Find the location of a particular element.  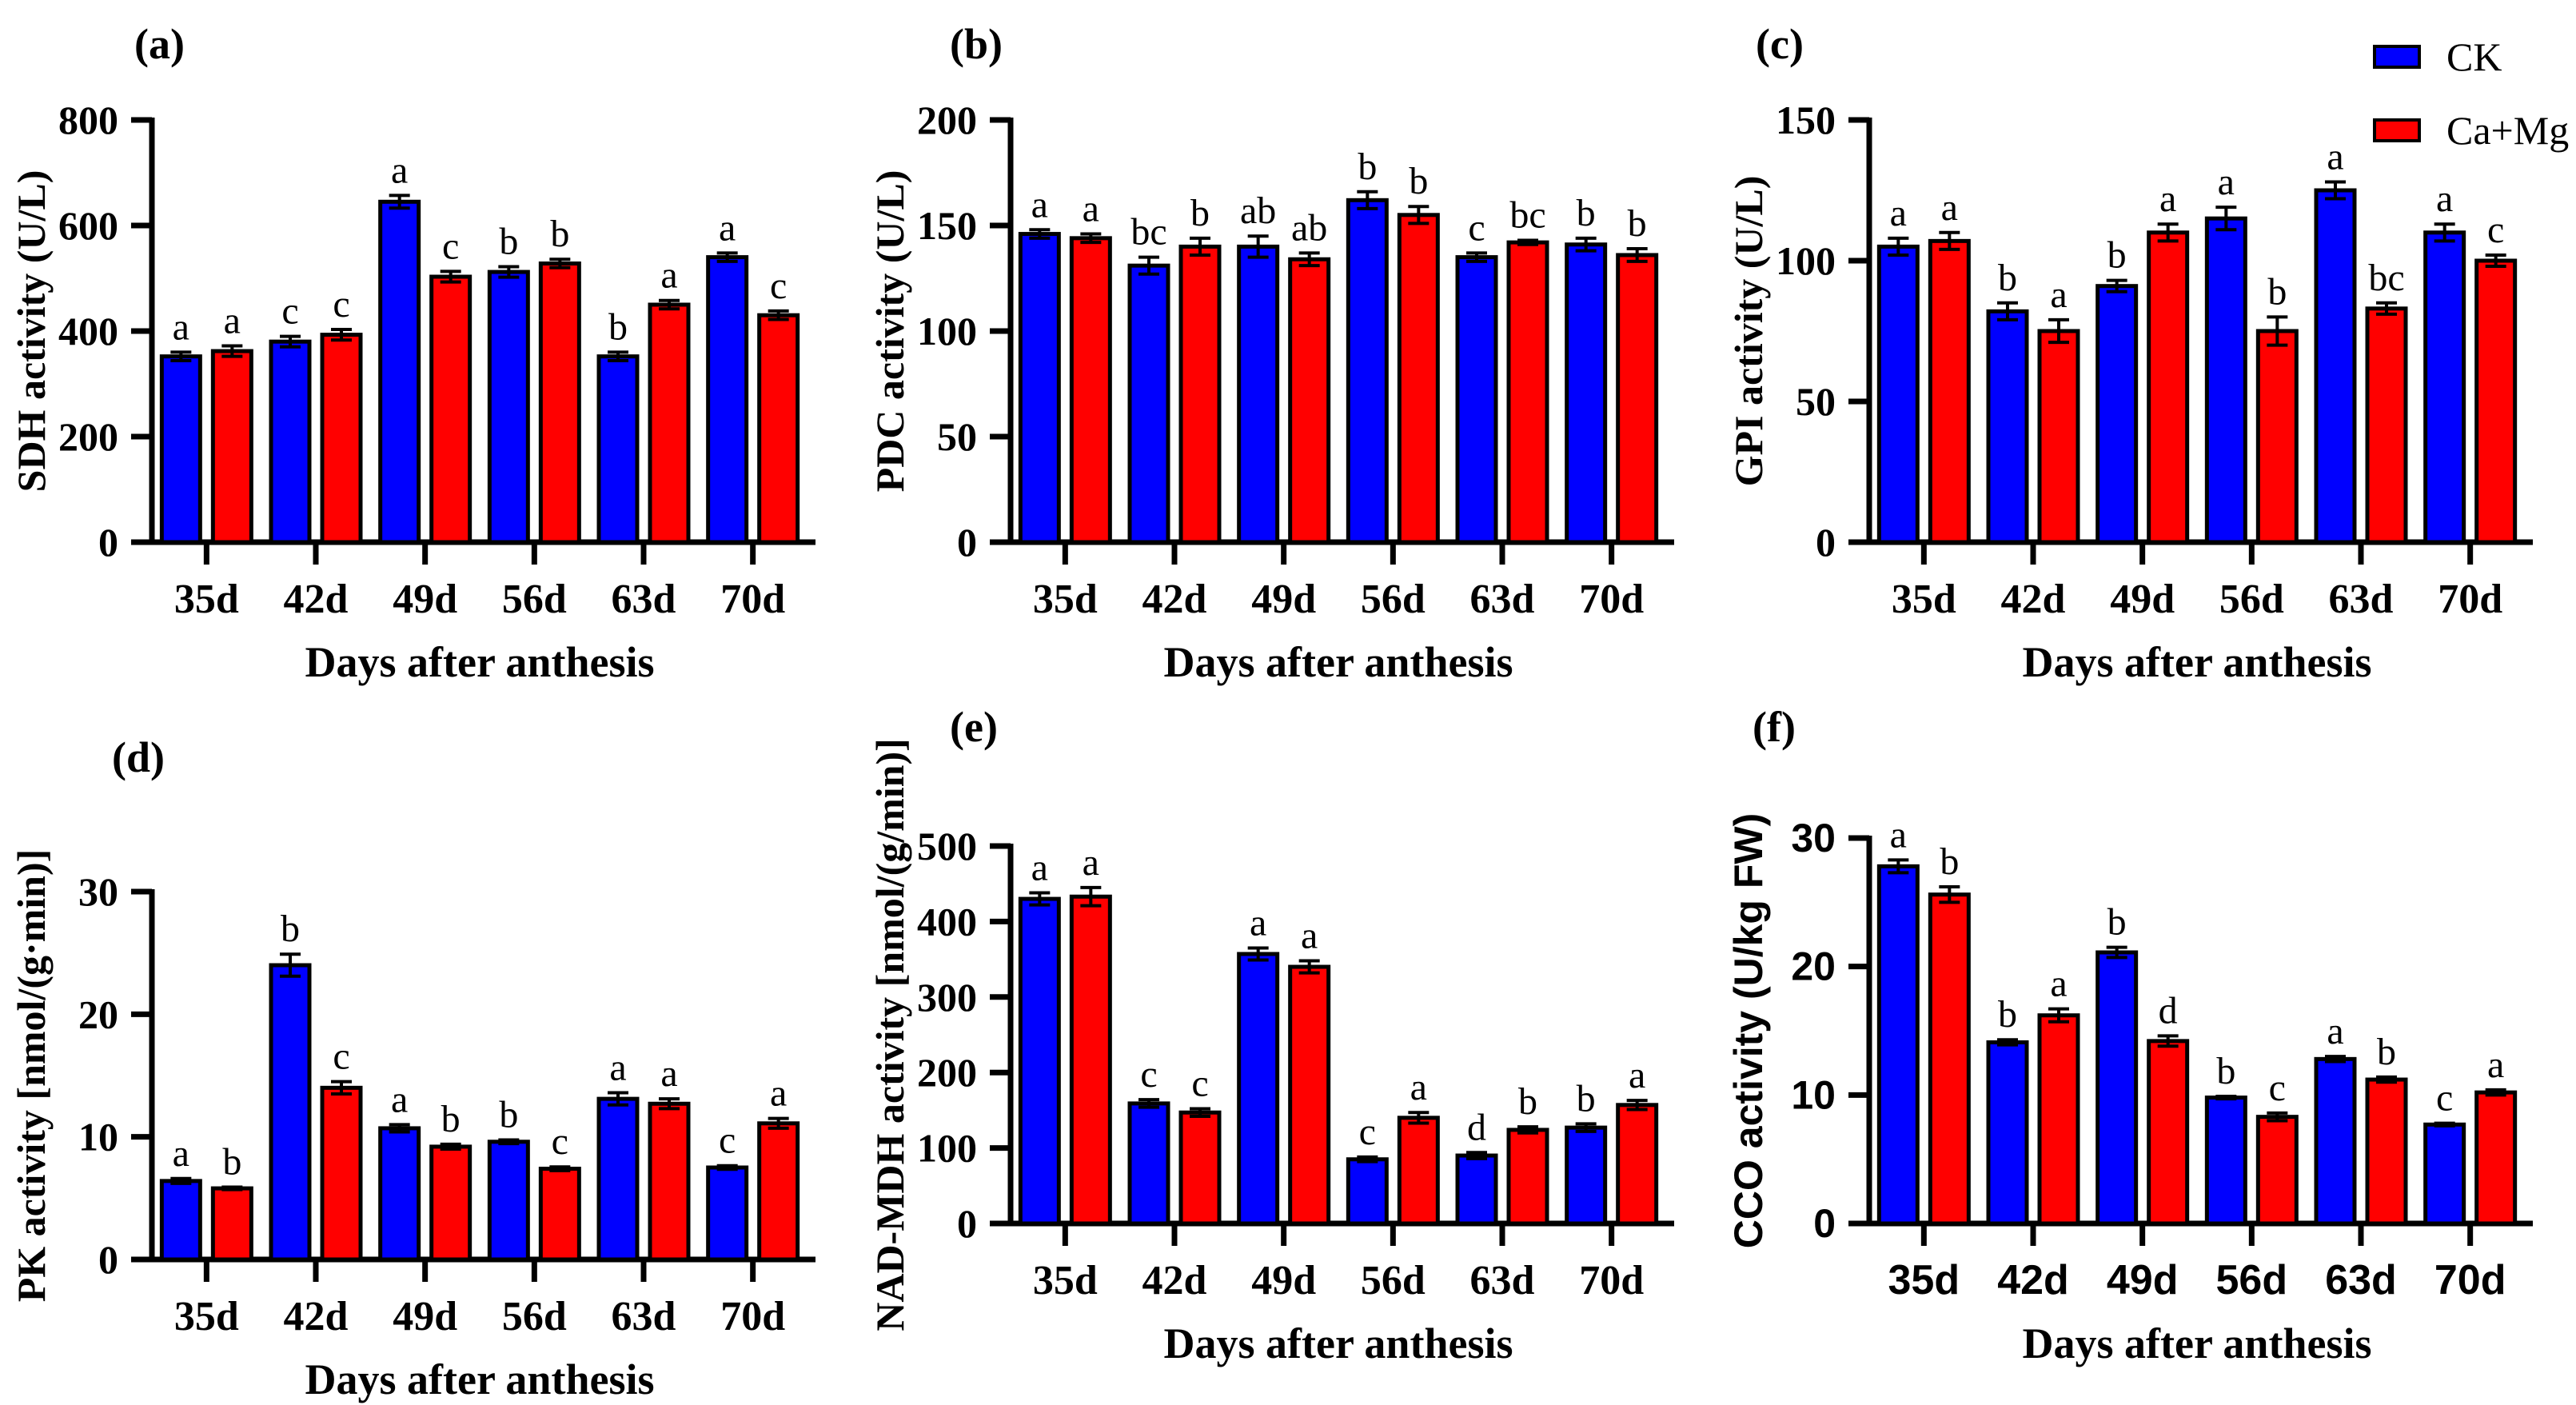

axes is located at coordinates (2190, 341).